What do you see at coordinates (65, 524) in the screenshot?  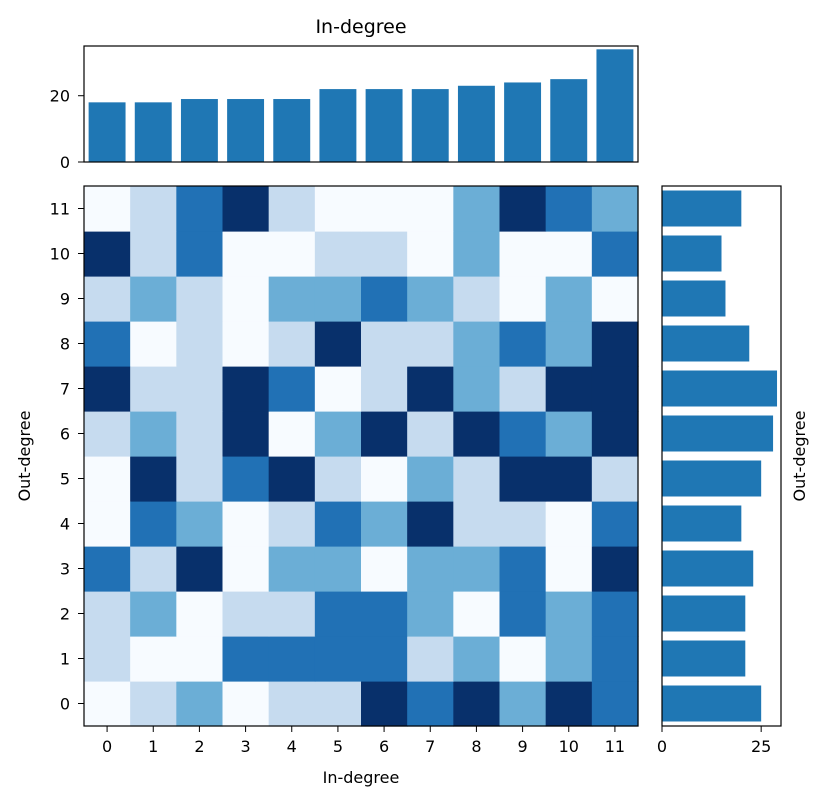 I see `heatmap-y-tick-label: 4` at bounding box center [65, 524].